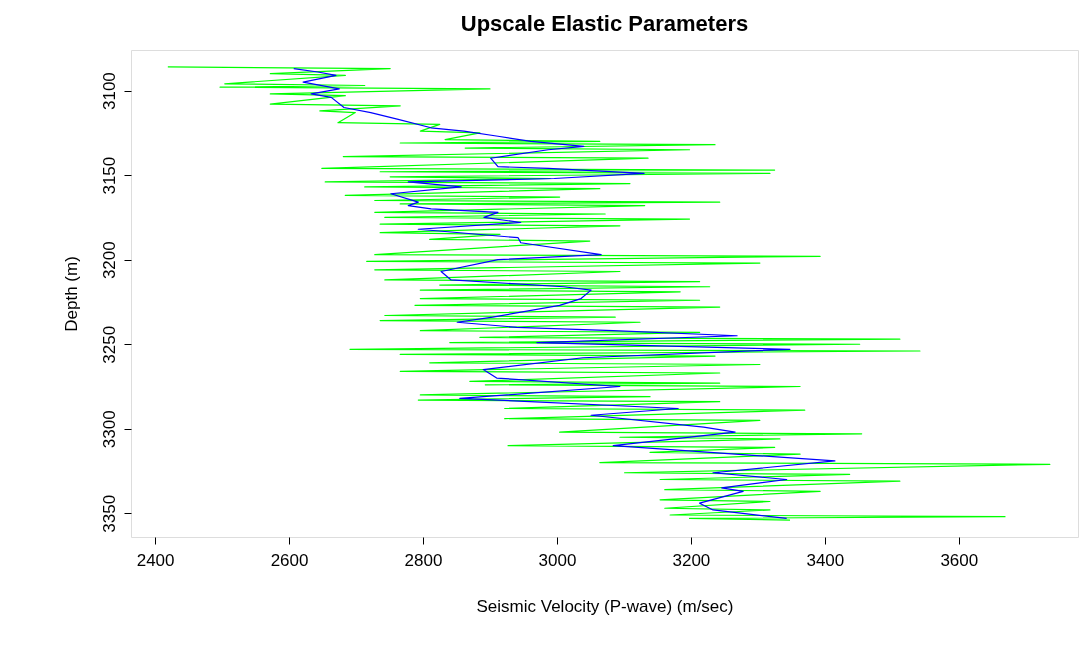 The height and width of the screenshot is (668, 1080). What do you see at coordinates (289, 560) in the screenshot?
I see `x-tick-label: 2600` at bounding box center [289, 560].